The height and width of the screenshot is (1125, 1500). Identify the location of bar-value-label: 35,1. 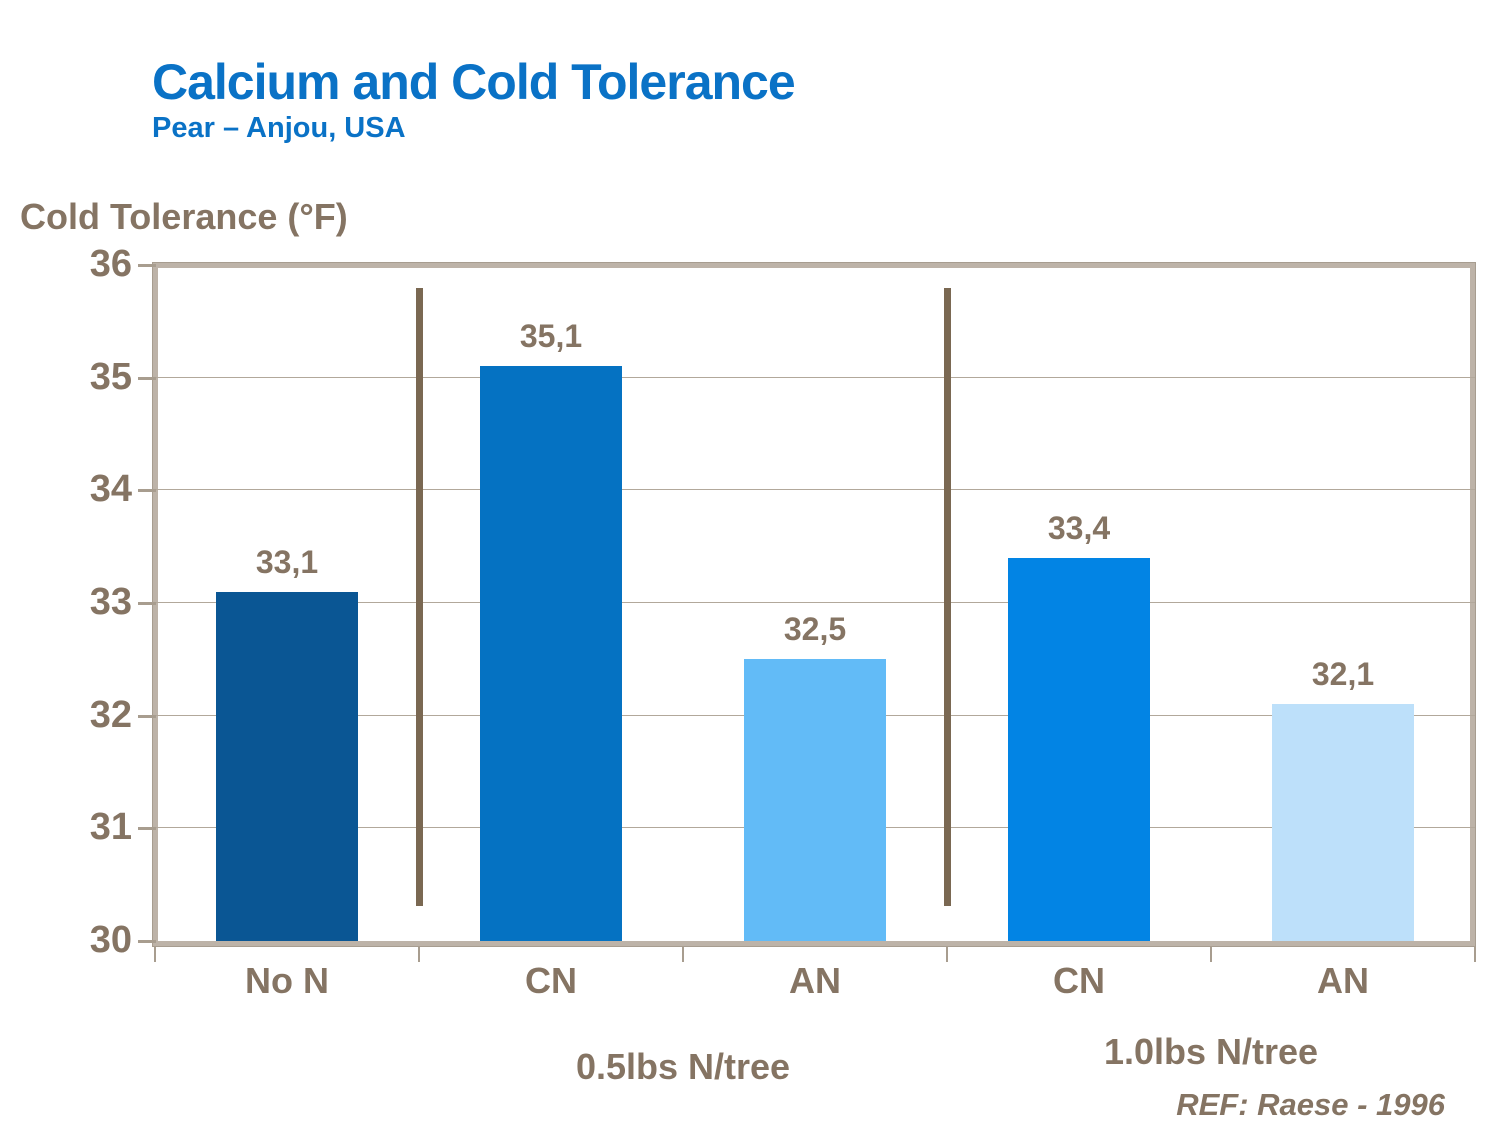
(551, 336).